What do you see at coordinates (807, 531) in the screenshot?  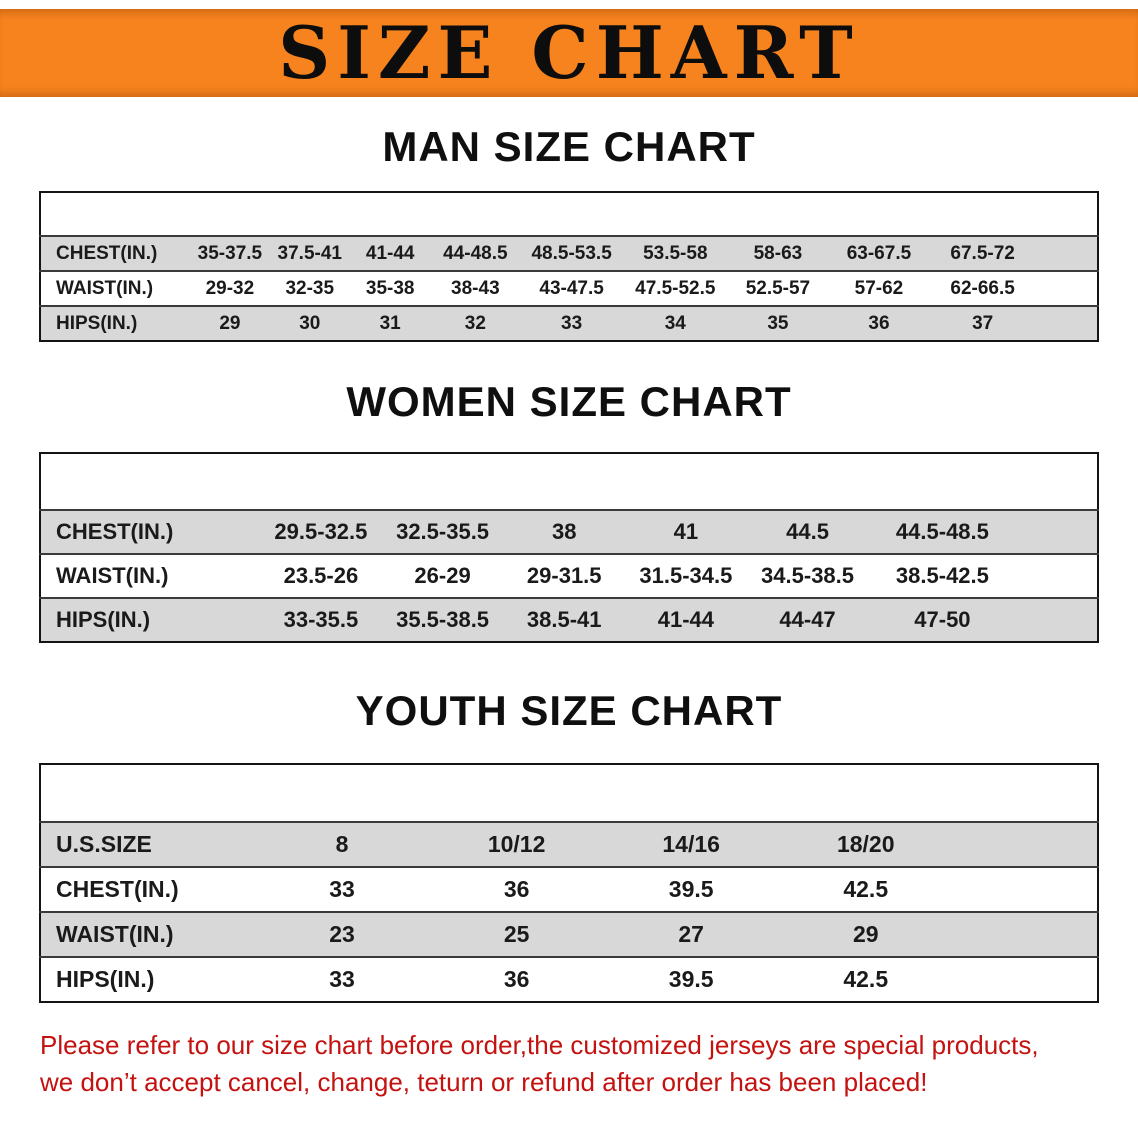 I see `value-cell: 44.5` at bounding box center [807, 531].